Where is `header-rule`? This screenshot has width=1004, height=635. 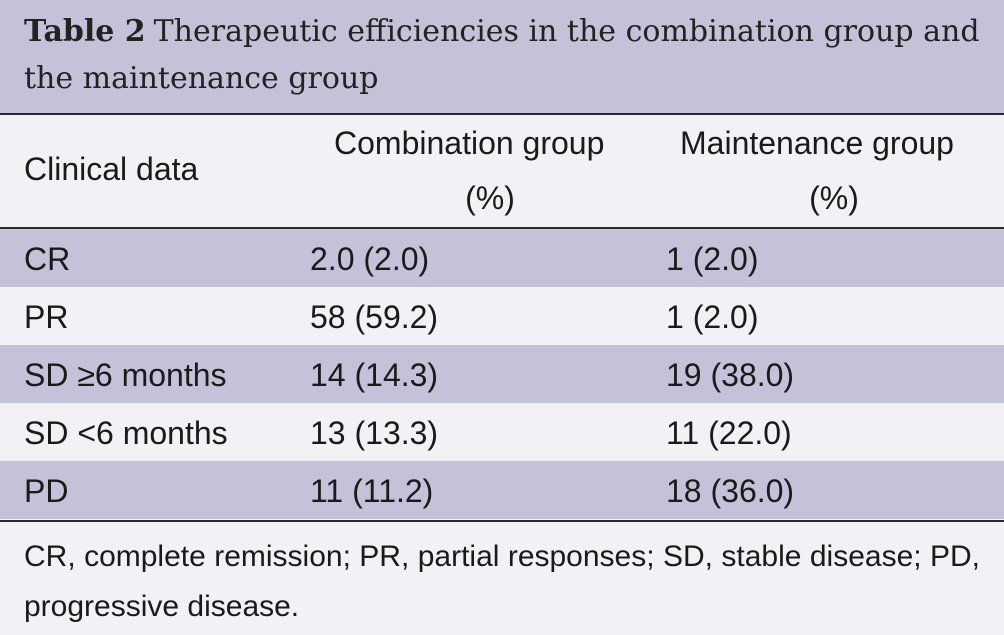
header-rule is located at coordinates (502, 228).